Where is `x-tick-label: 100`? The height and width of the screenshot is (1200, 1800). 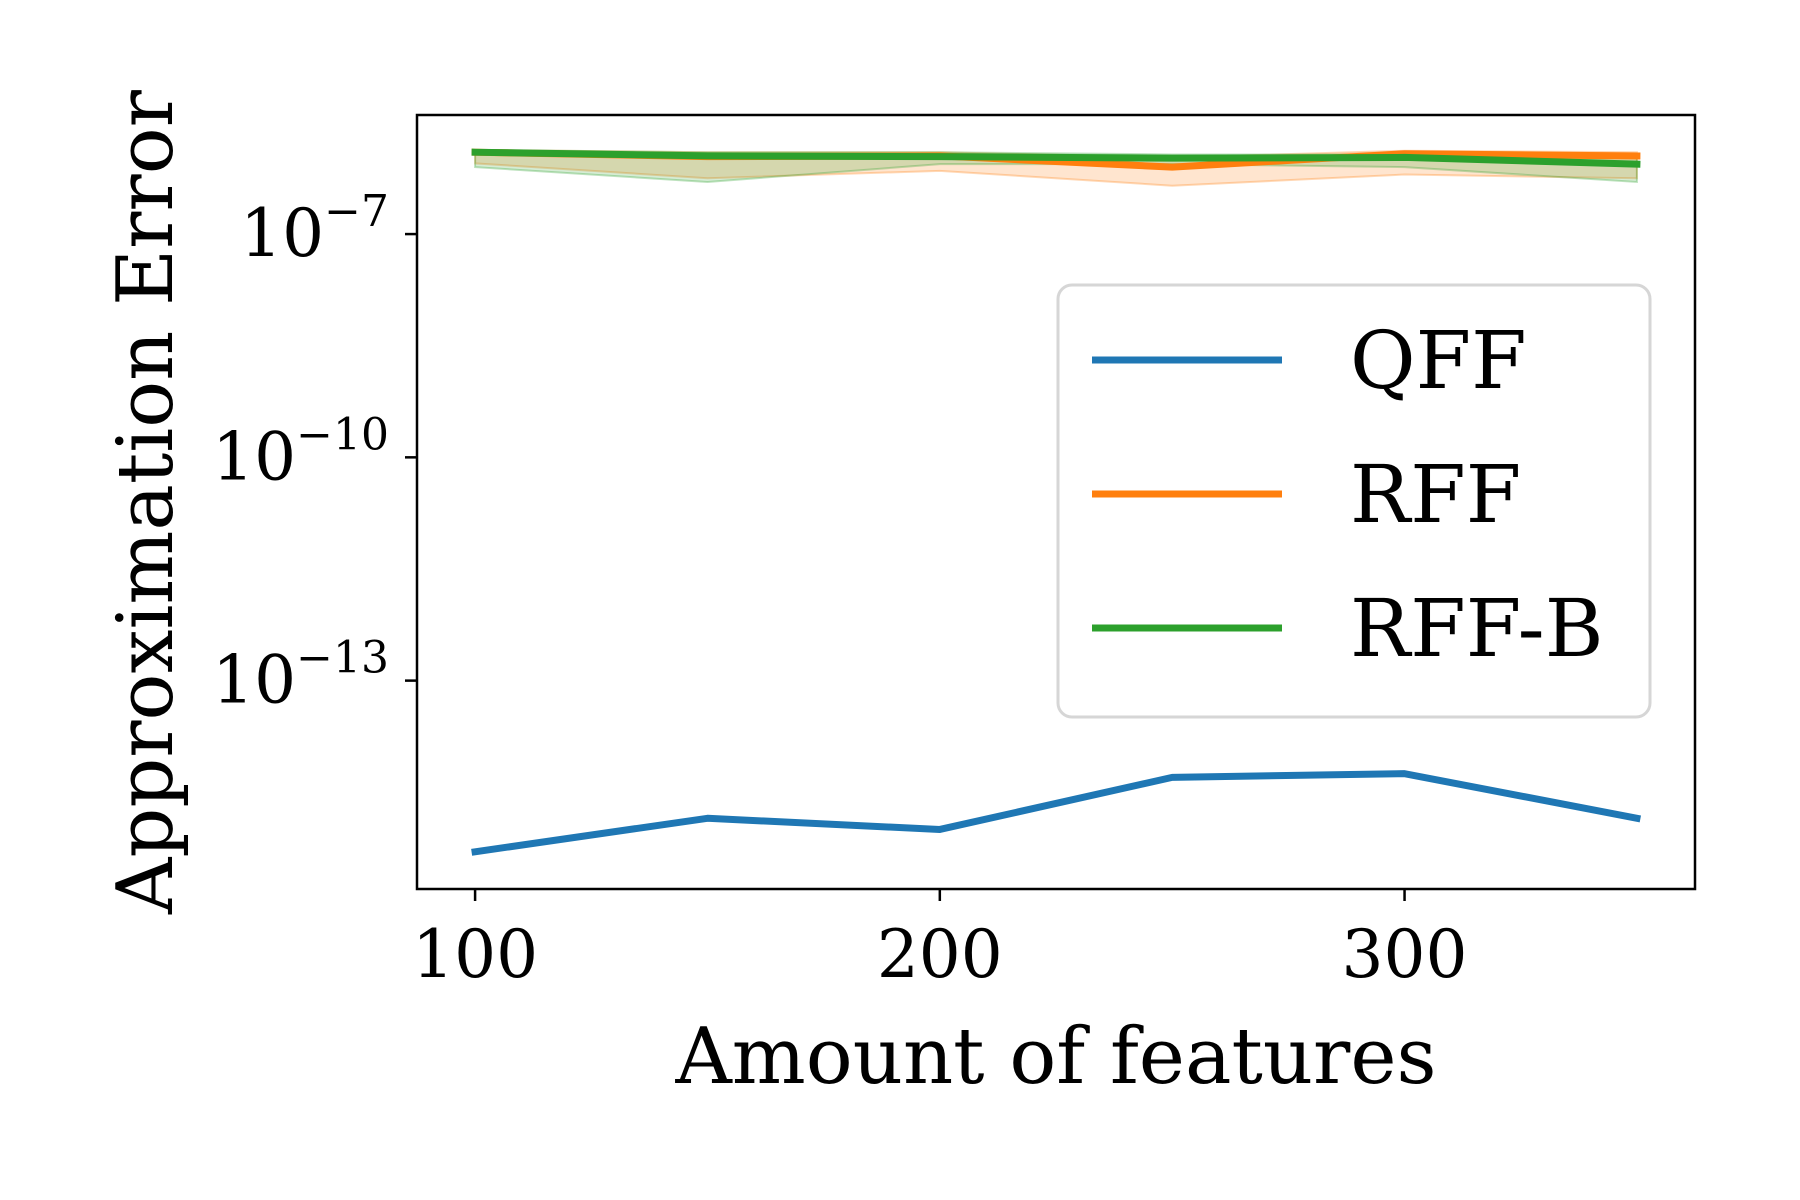 x-tick-label: 100 is located at coordinates (475, 954).